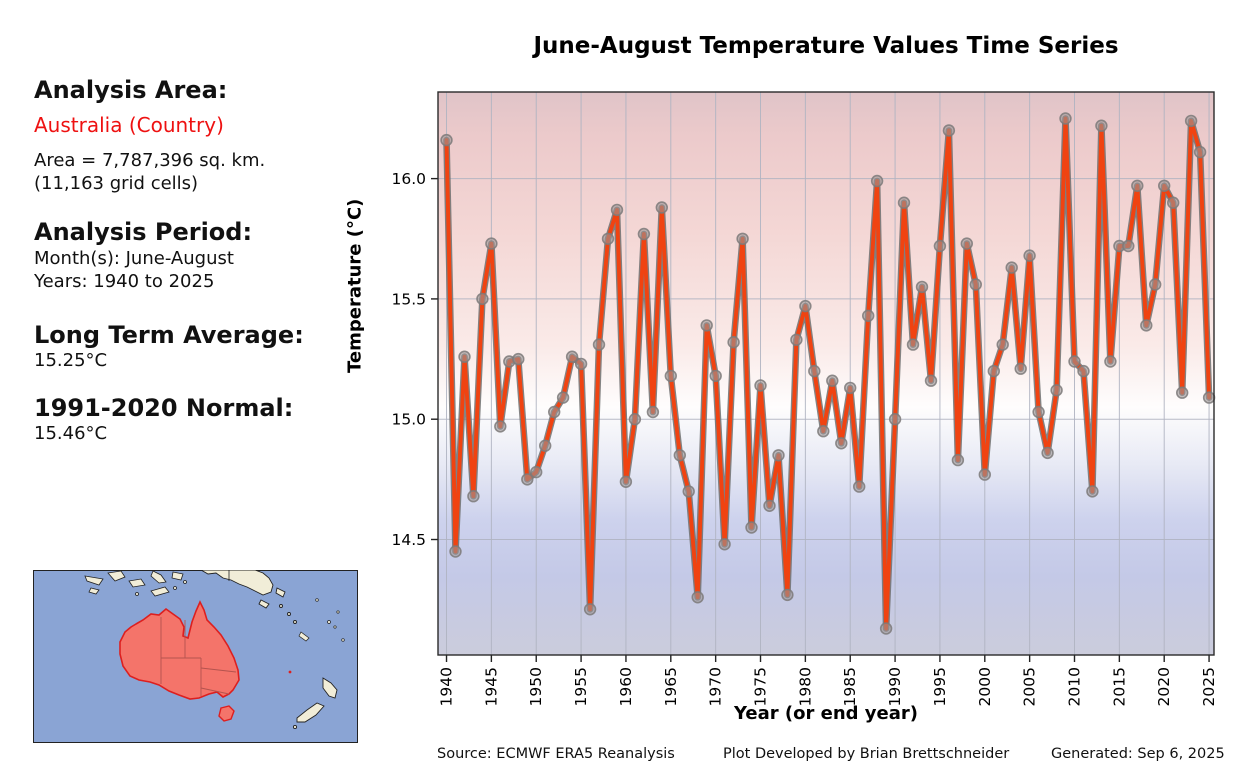 The width and height of the screenshot is (1250, 780). I want to click on lord-howe-dot, so click(290, 672).